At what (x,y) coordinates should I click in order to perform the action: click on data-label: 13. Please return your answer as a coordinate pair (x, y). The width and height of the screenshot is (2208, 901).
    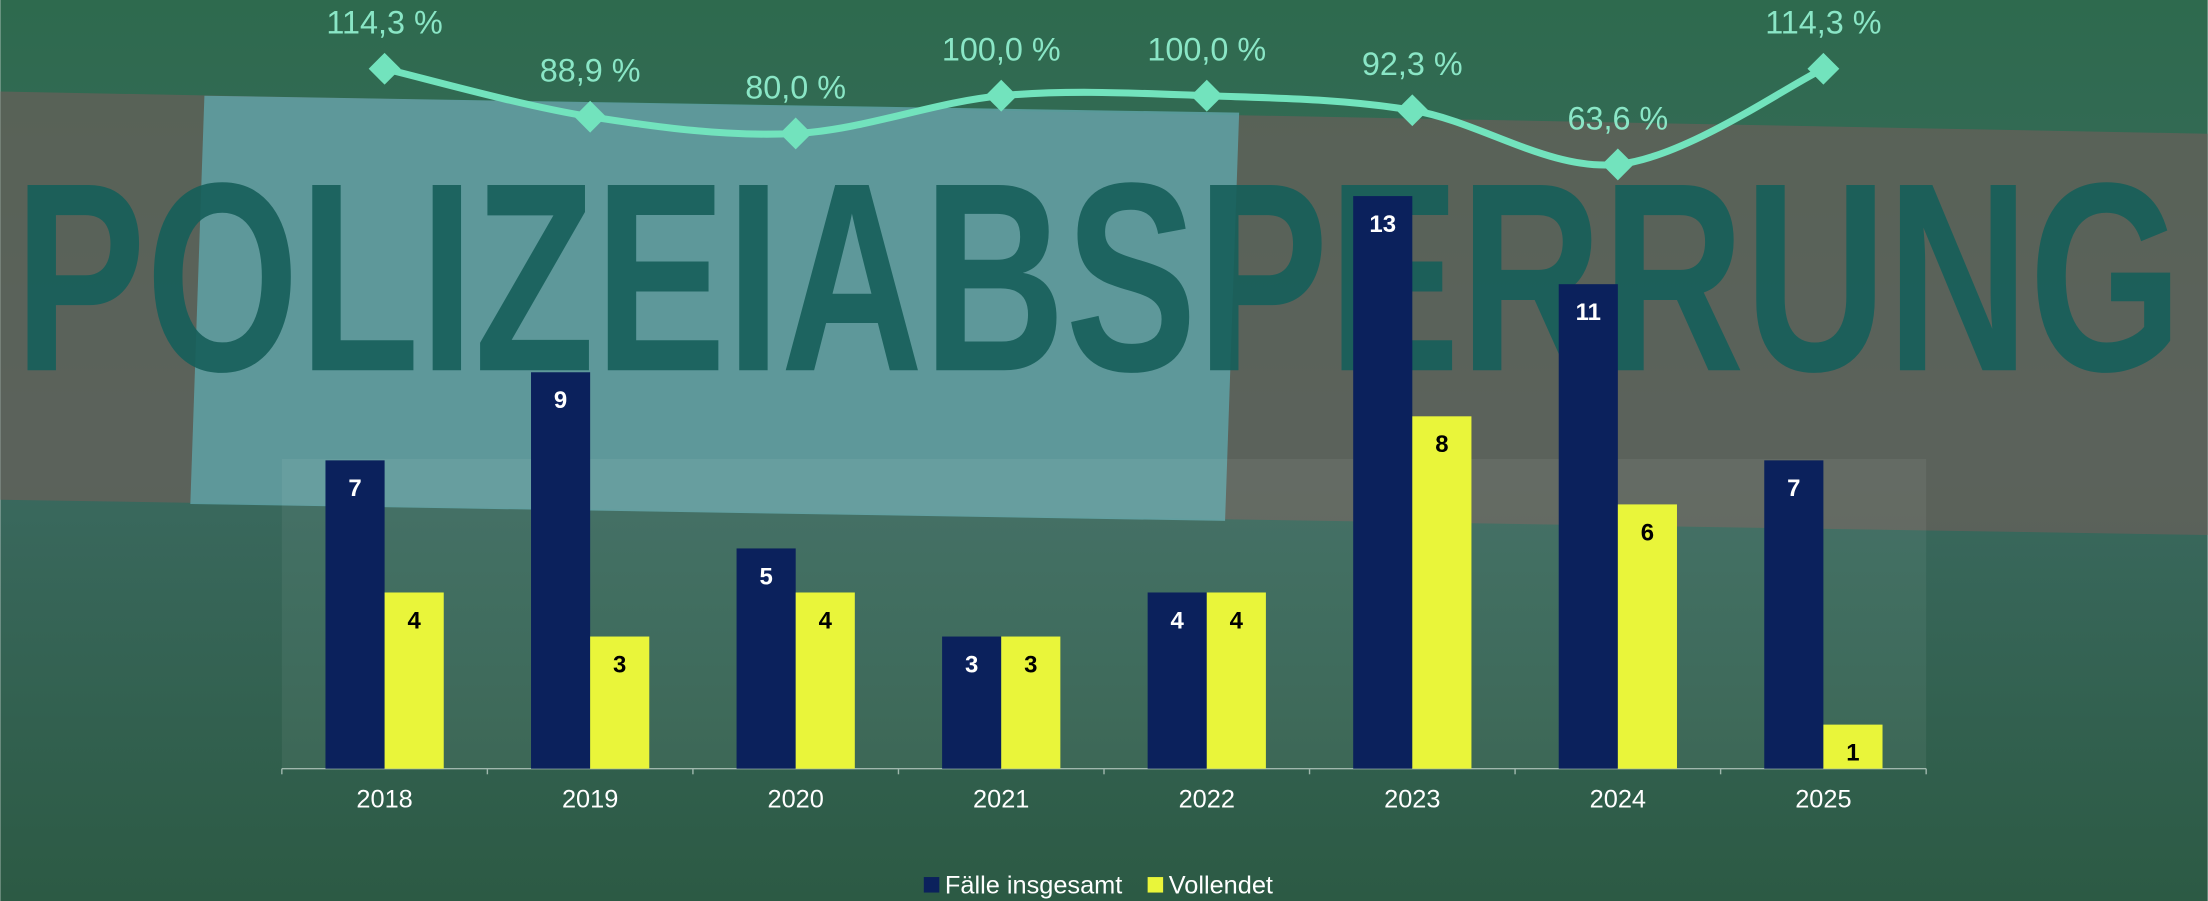
    Looking at the image, I should click on (1382, 224).